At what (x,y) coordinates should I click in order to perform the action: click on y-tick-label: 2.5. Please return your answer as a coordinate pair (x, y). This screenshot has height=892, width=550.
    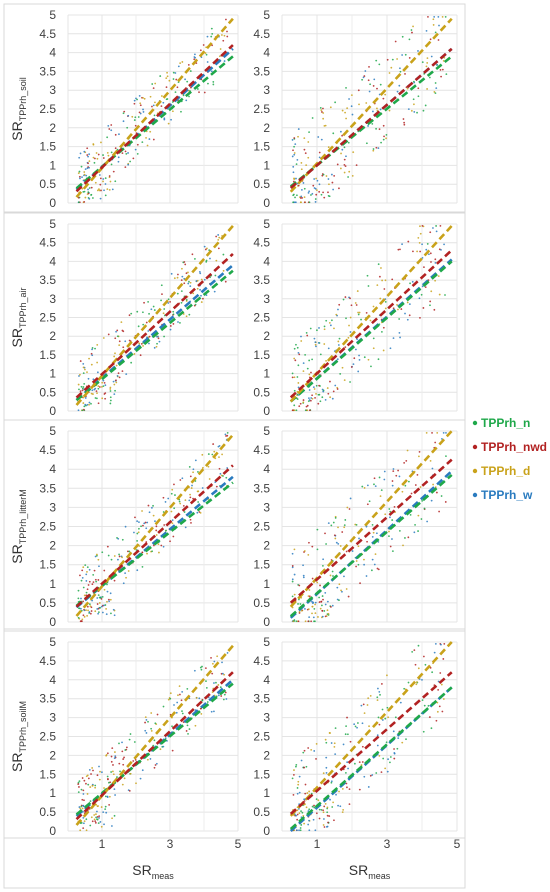
    Looking at the image, I should click on (47, 527).